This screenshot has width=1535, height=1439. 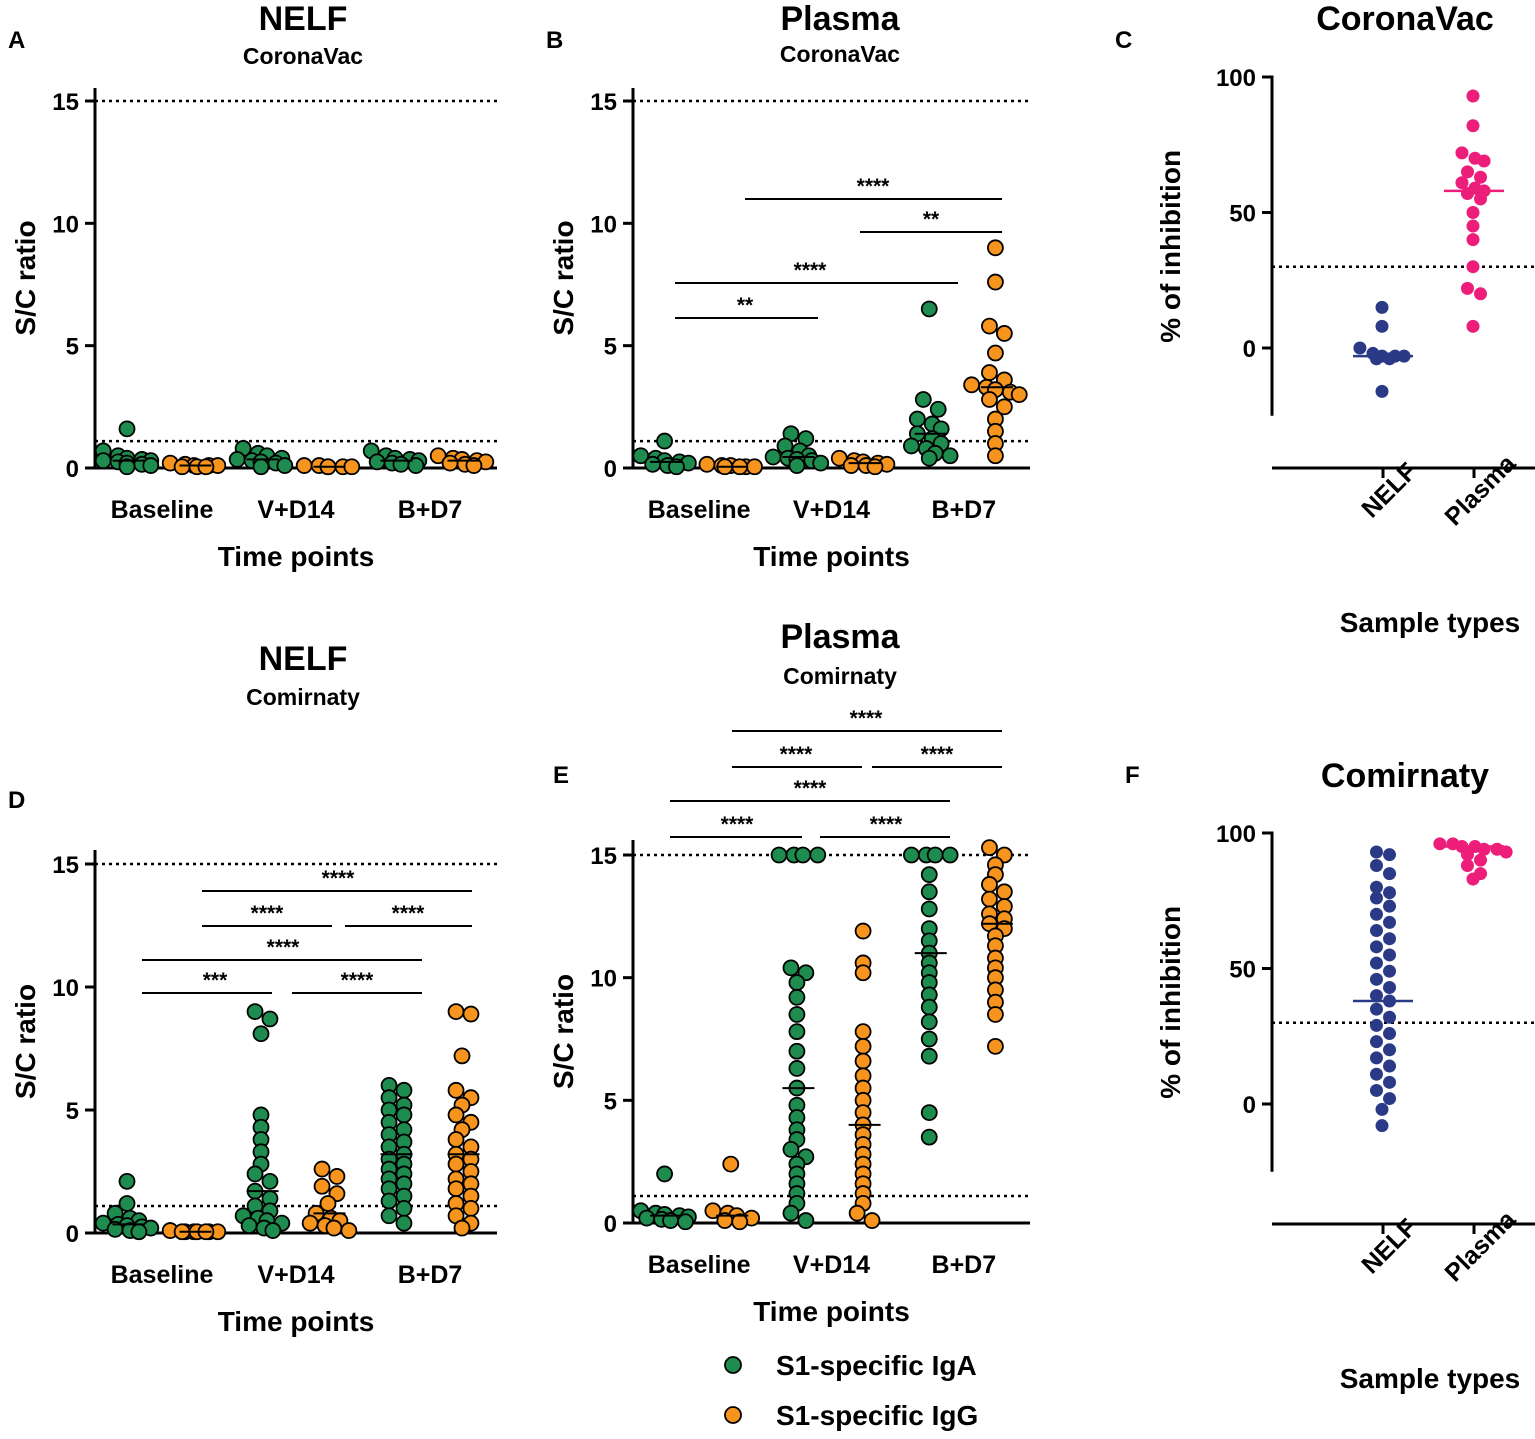 What do you see at coordinates (554, 40) in the screenshot?
I see `panel-letter: B` at bounding box center [554, 40].